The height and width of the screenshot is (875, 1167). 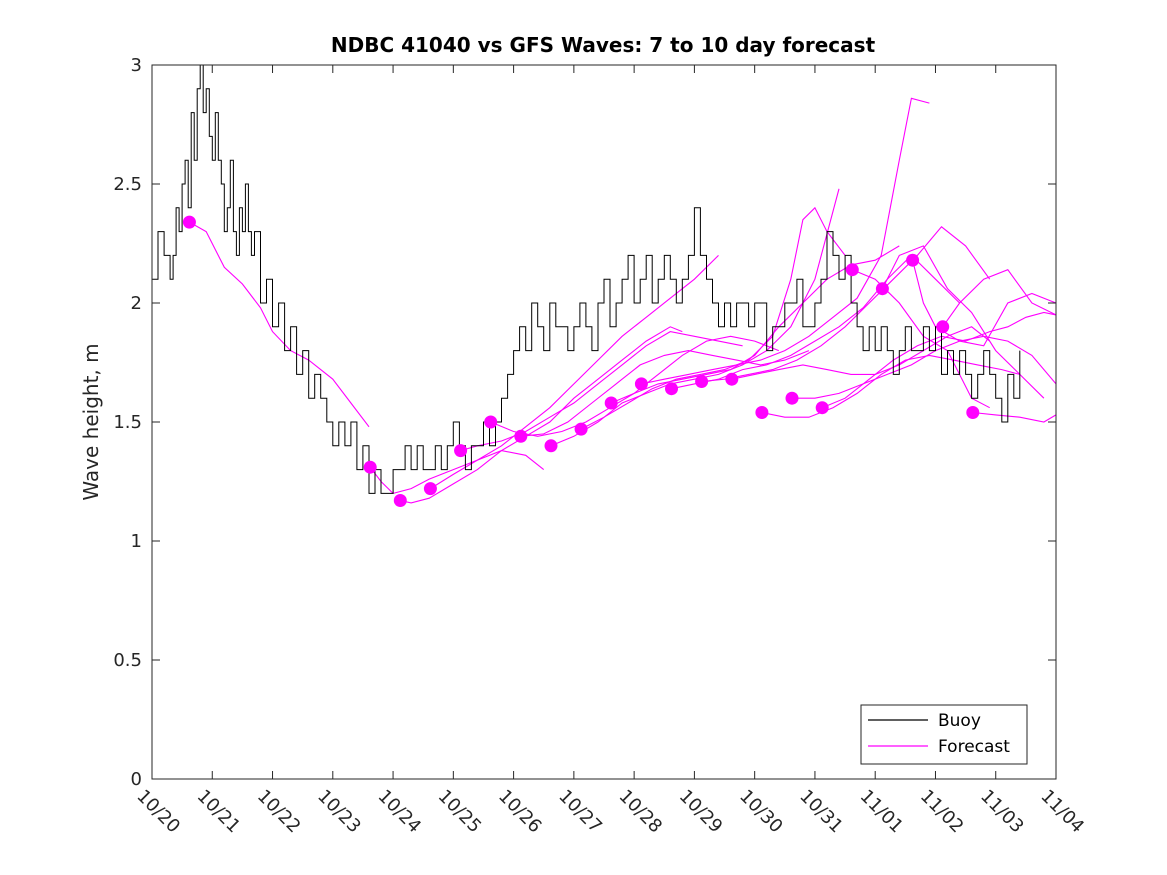 I want to click on y-tick-label-6: 3, so click(x=136, y=65).